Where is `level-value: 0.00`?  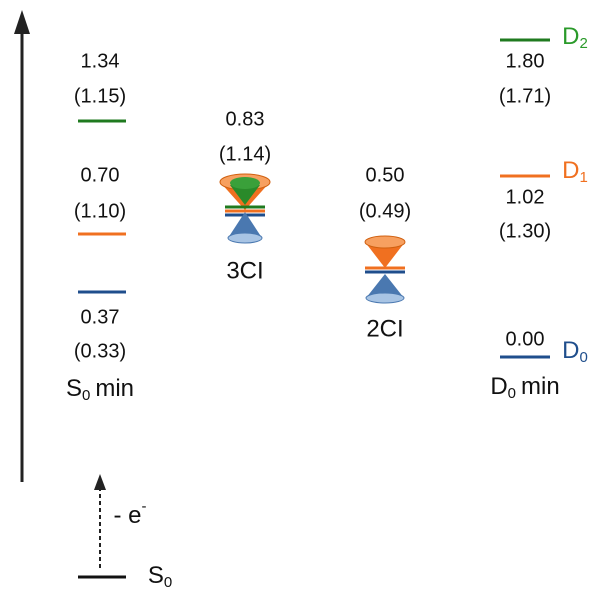 level-value: 0.00 is located at coordinates (525, 339).